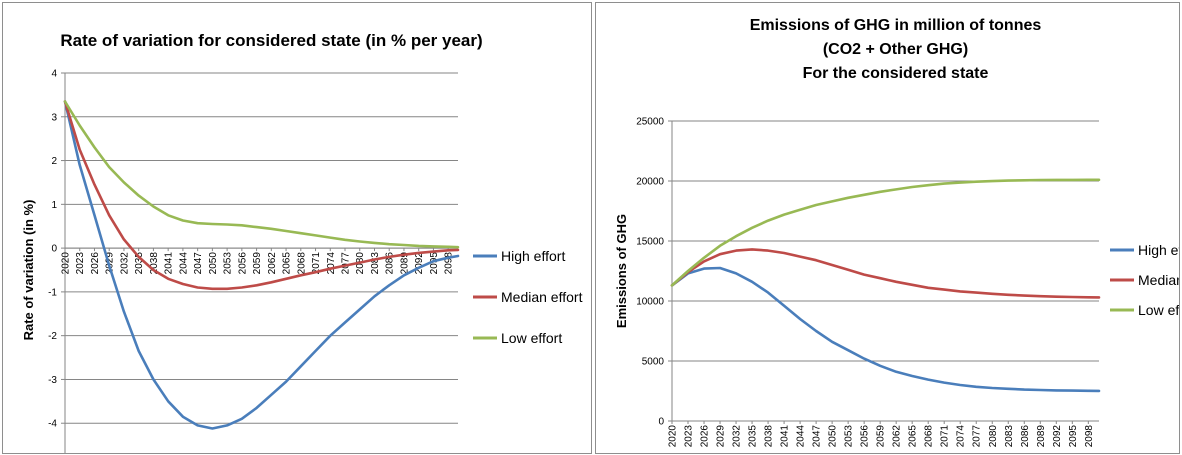 This screenshot has height=455, width=1182. Describe the element at coordinates (52, 424) in the screenshot. I see `y-tick-label: -4` at that location.